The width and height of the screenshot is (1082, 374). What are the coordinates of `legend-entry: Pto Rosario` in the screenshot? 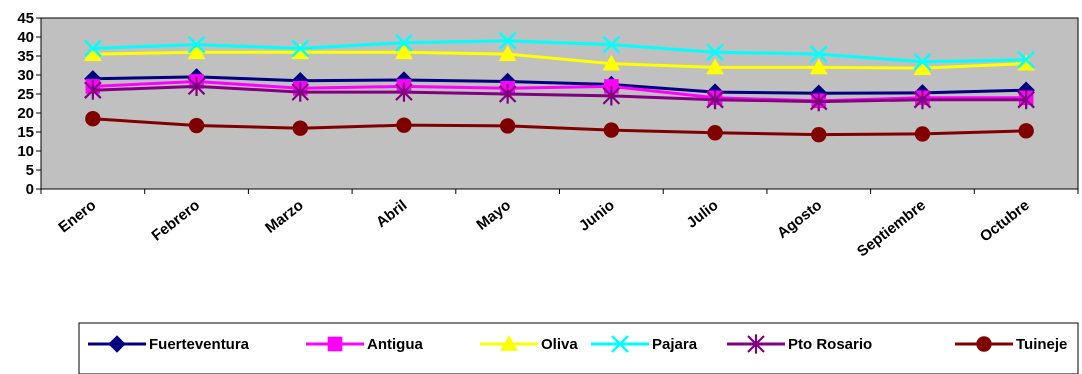 It's located at (799, 344).